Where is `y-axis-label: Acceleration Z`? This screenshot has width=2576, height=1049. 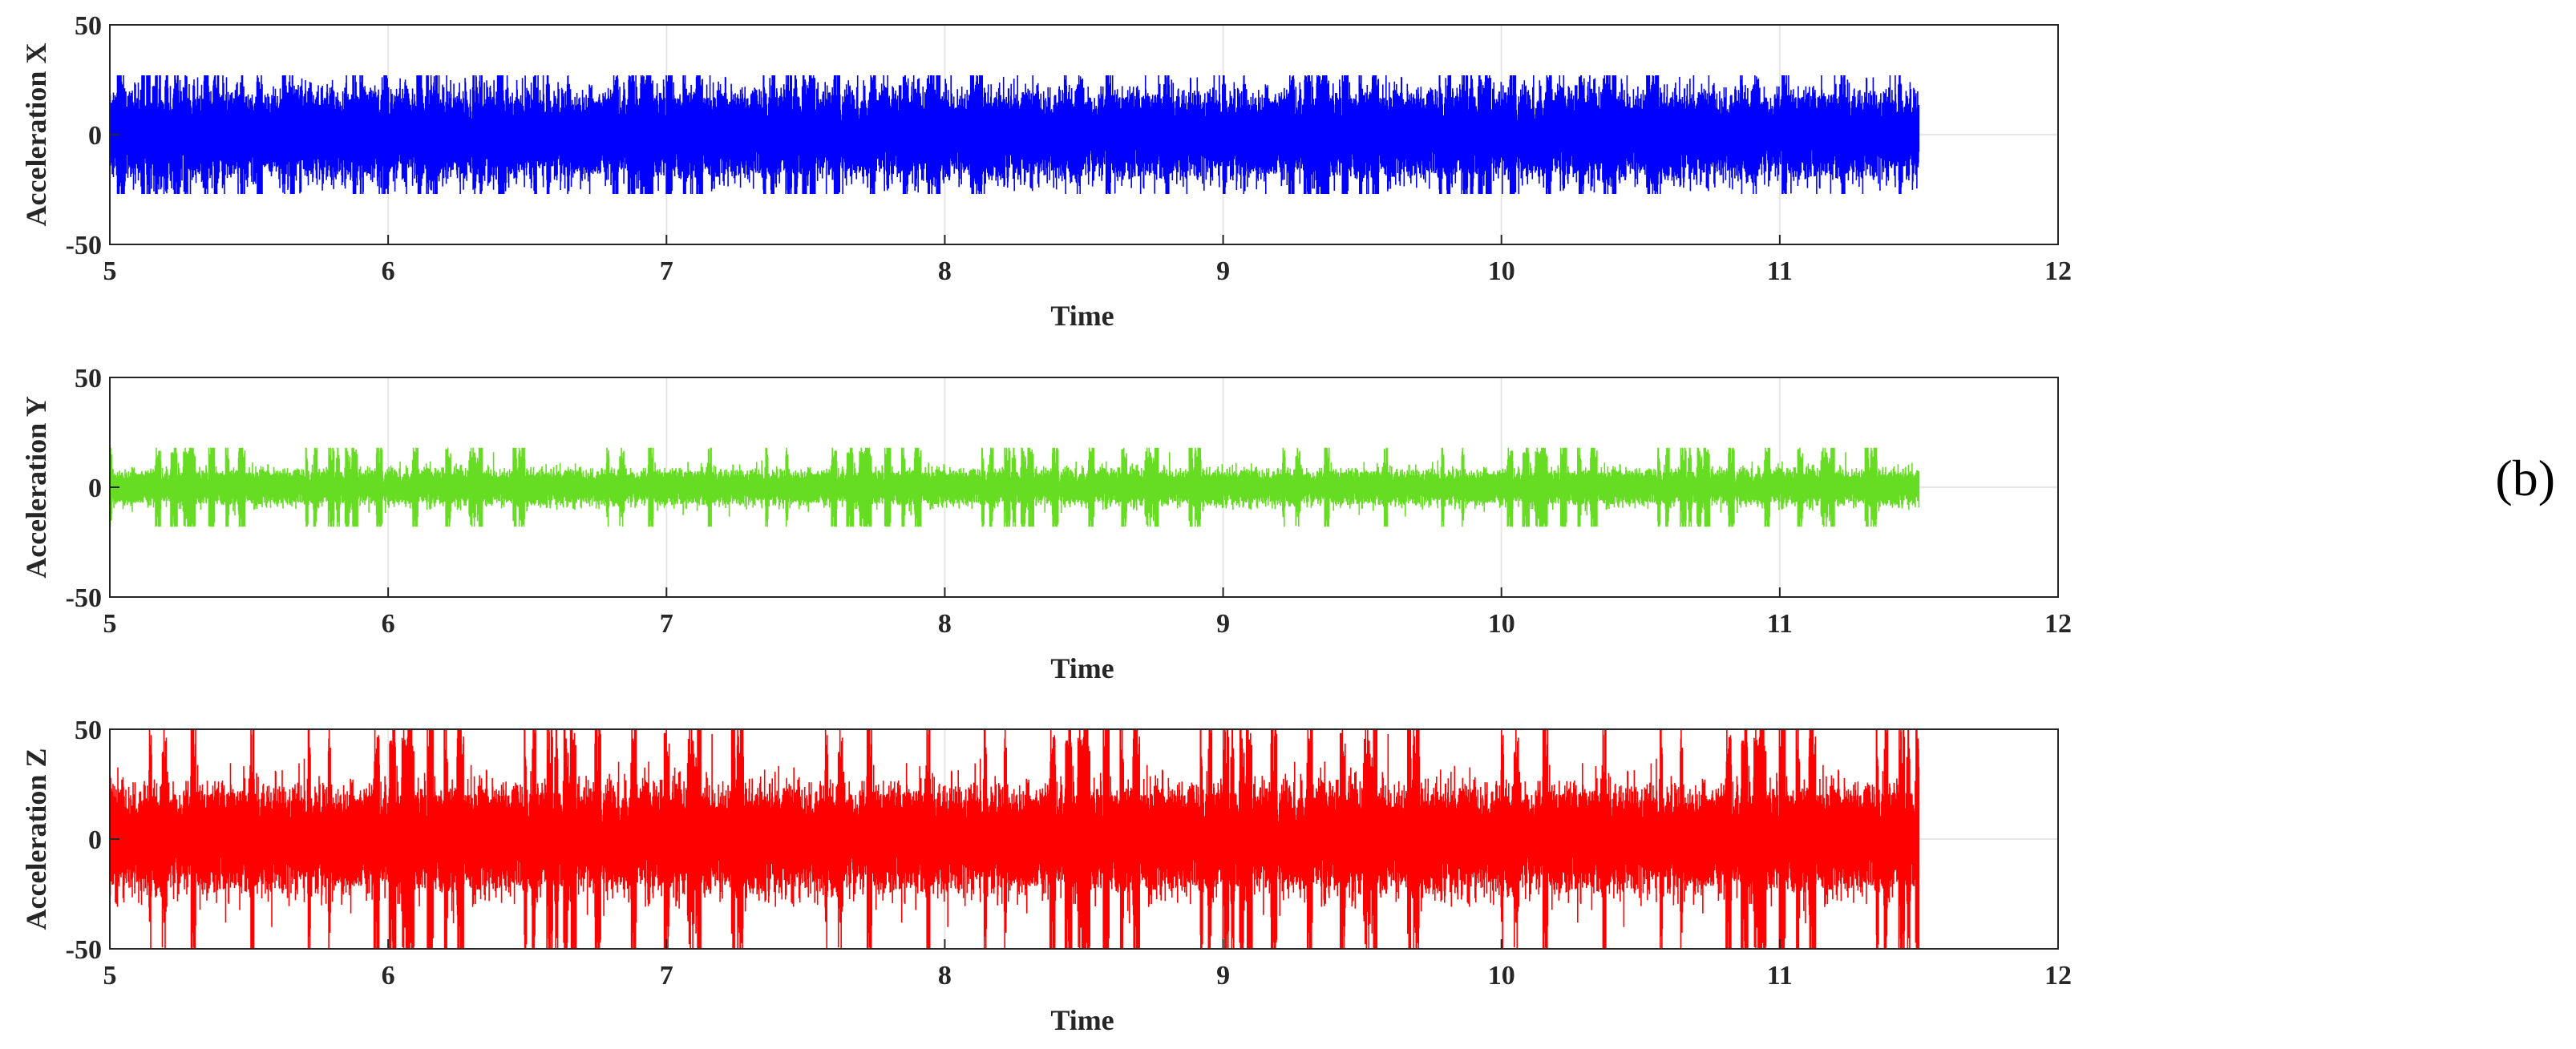
y-axis-label: Acceleration Z is located at coordinates (36, 839).